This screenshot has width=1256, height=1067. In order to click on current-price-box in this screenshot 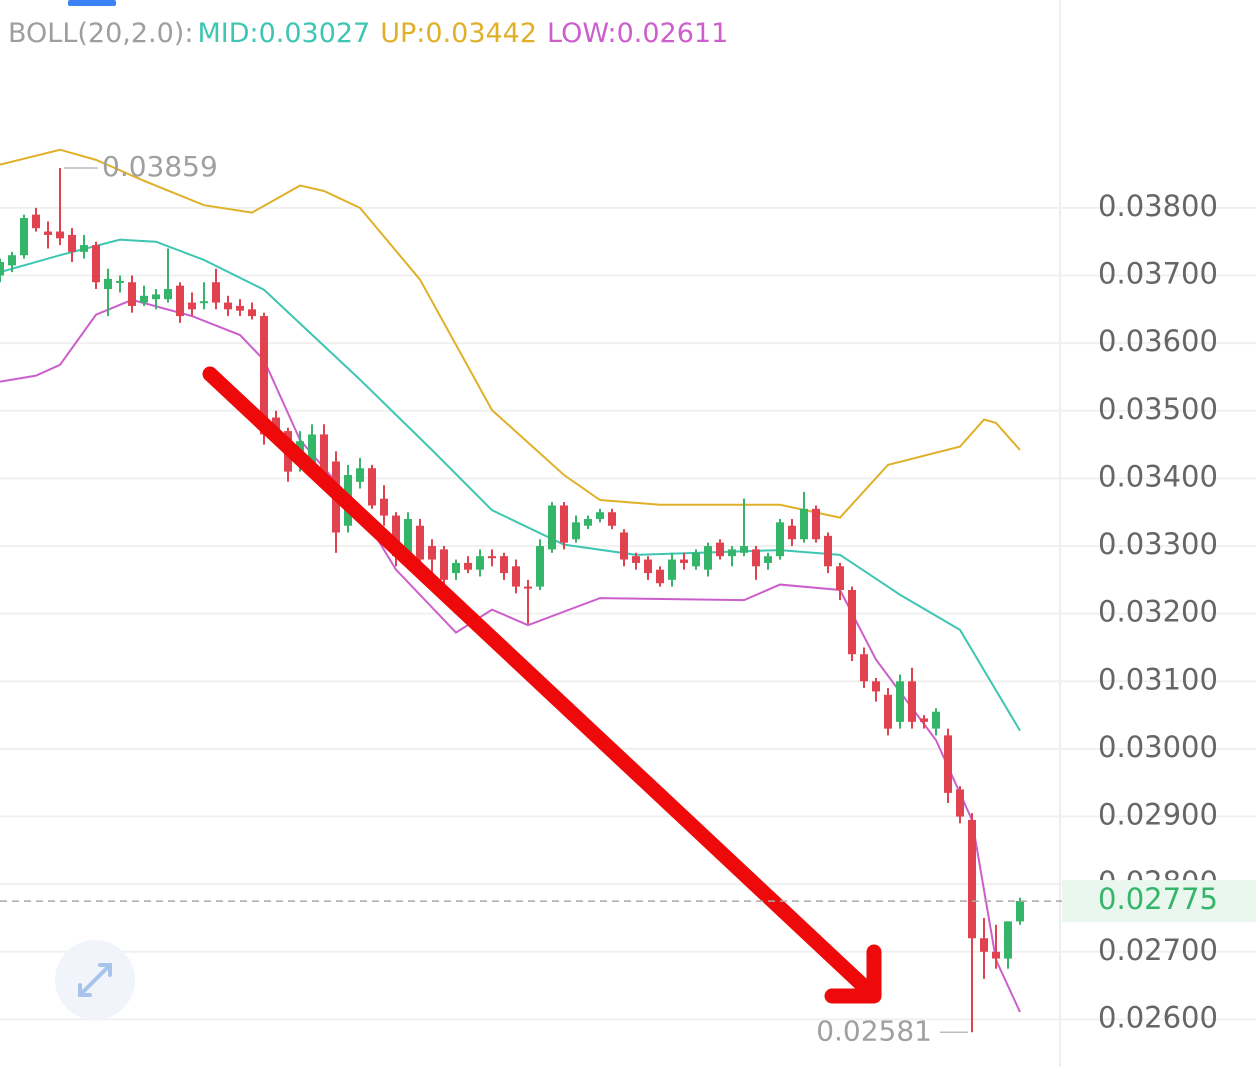, I will do `click(1159, 901)`.